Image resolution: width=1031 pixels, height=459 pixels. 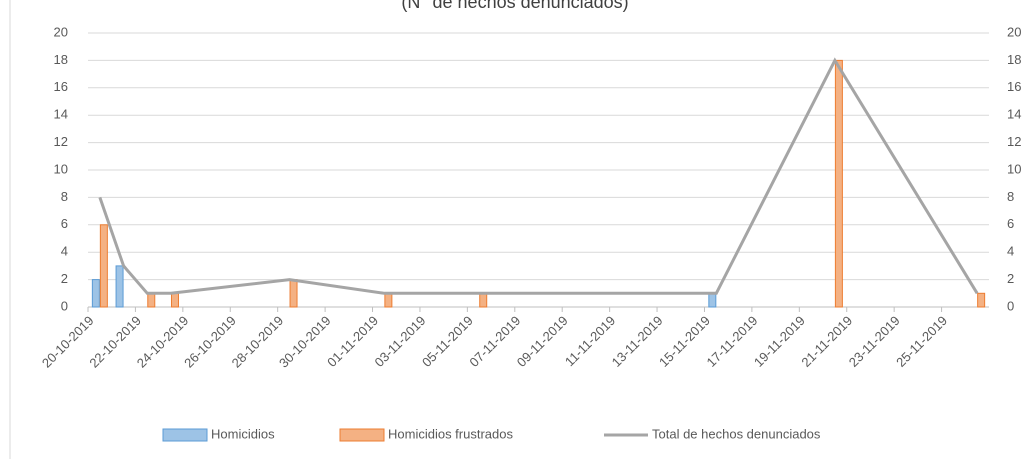 What do you see at coordinates (61, 31) in the screenshot?
I see `y-tick-label: 20` at bounding box center [61, 31].